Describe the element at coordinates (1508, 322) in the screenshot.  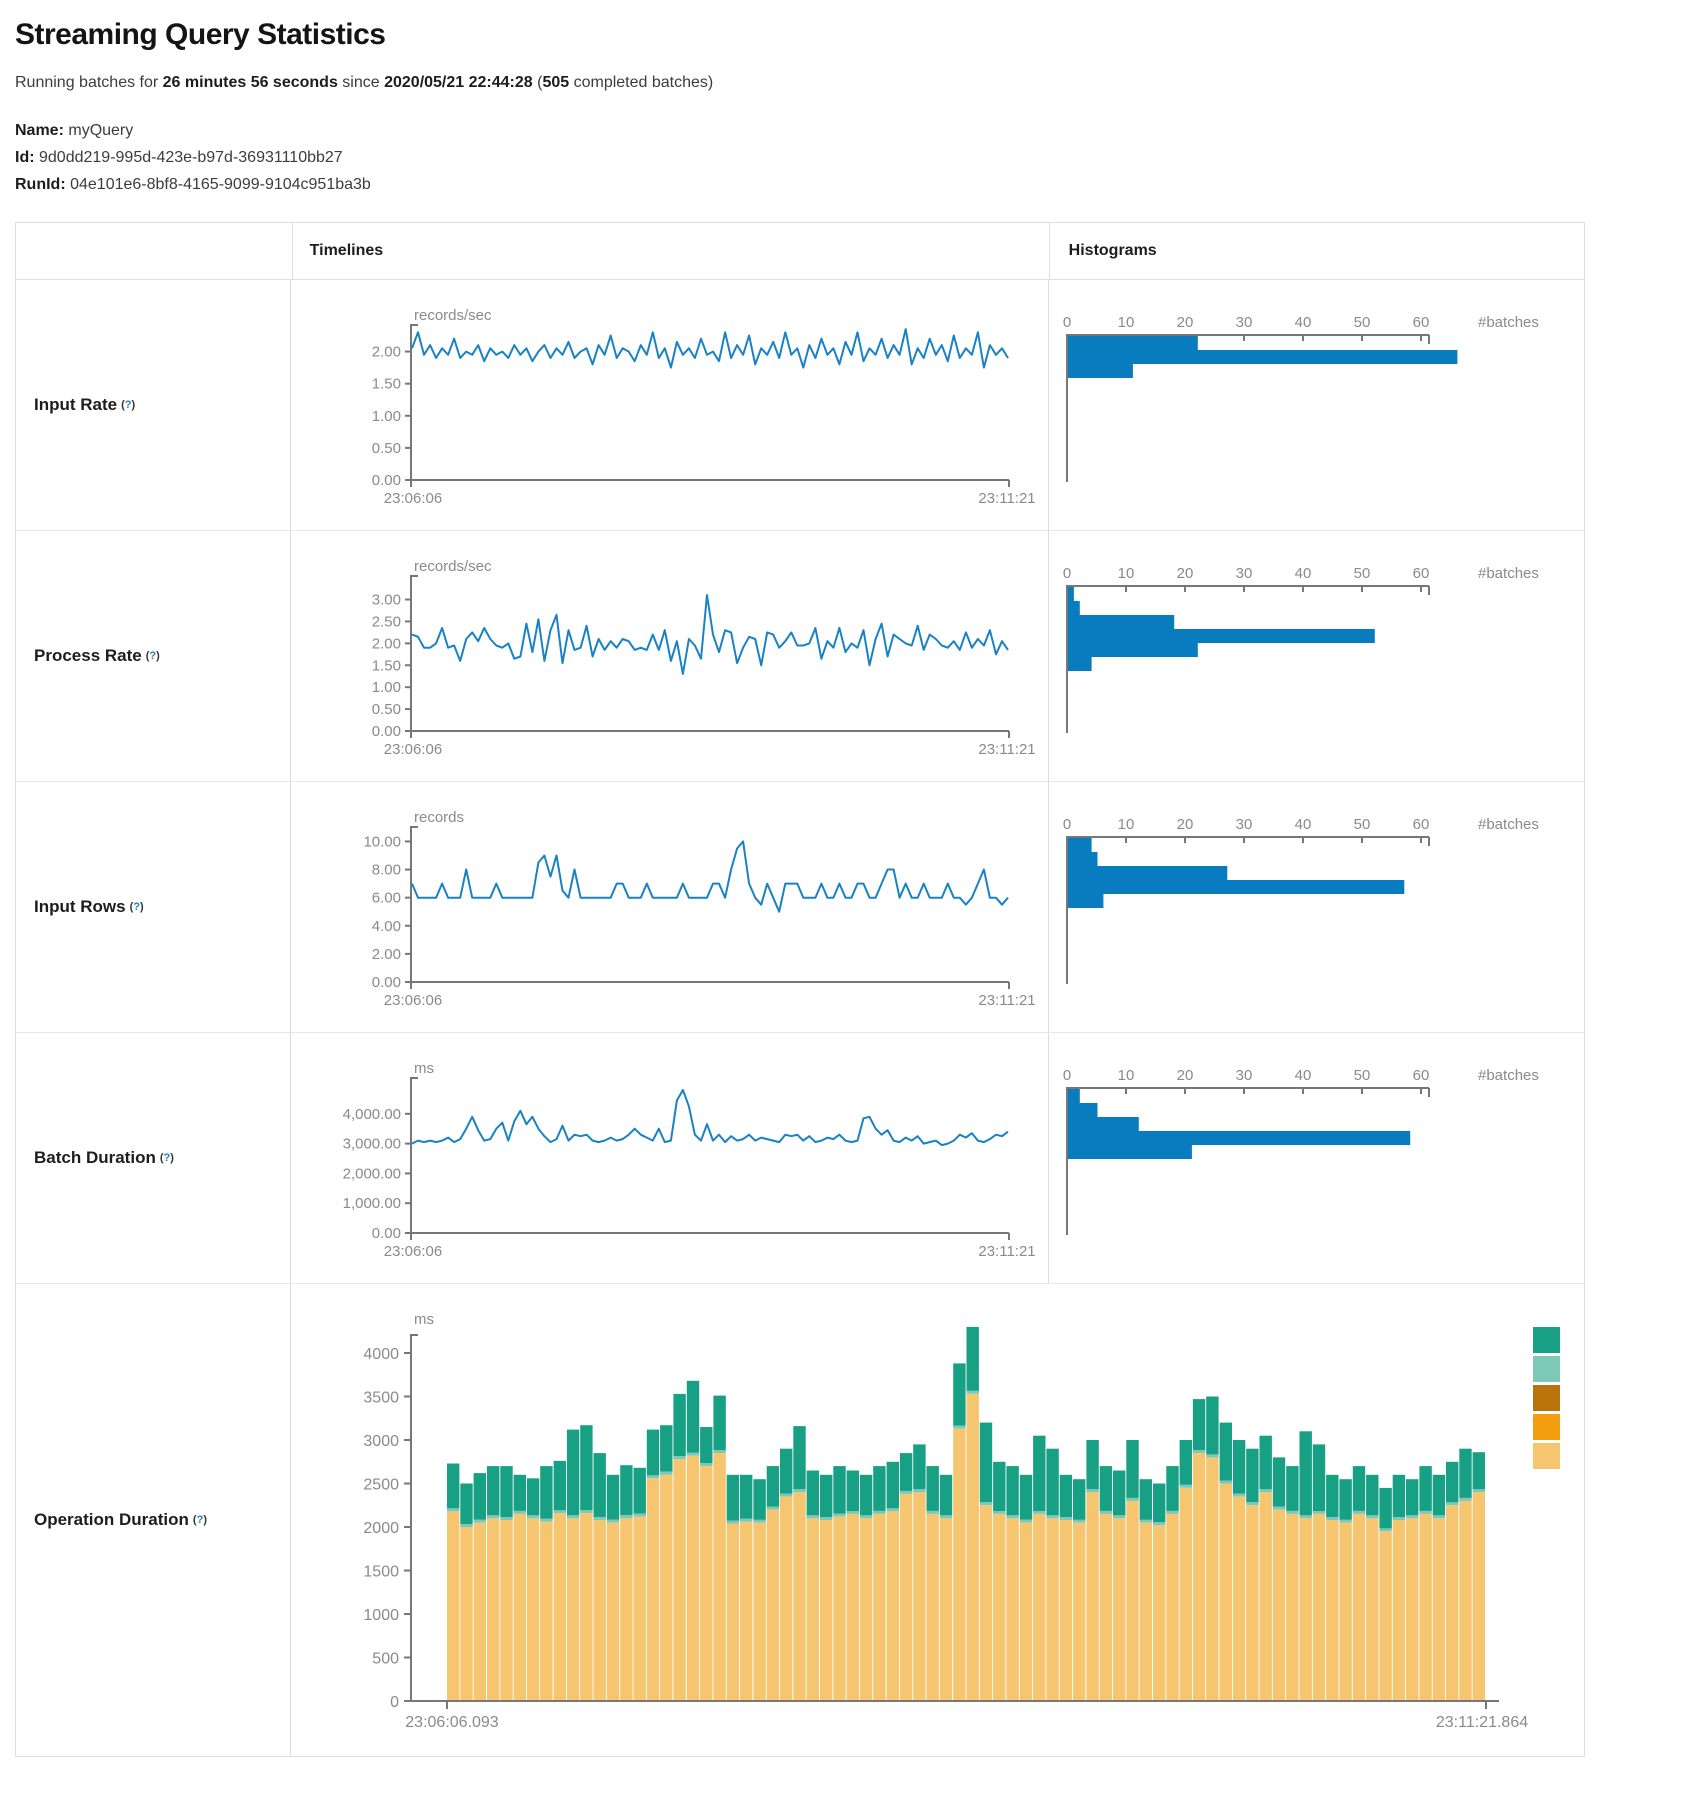
I see `hist-axis-title: #batches` at that location.